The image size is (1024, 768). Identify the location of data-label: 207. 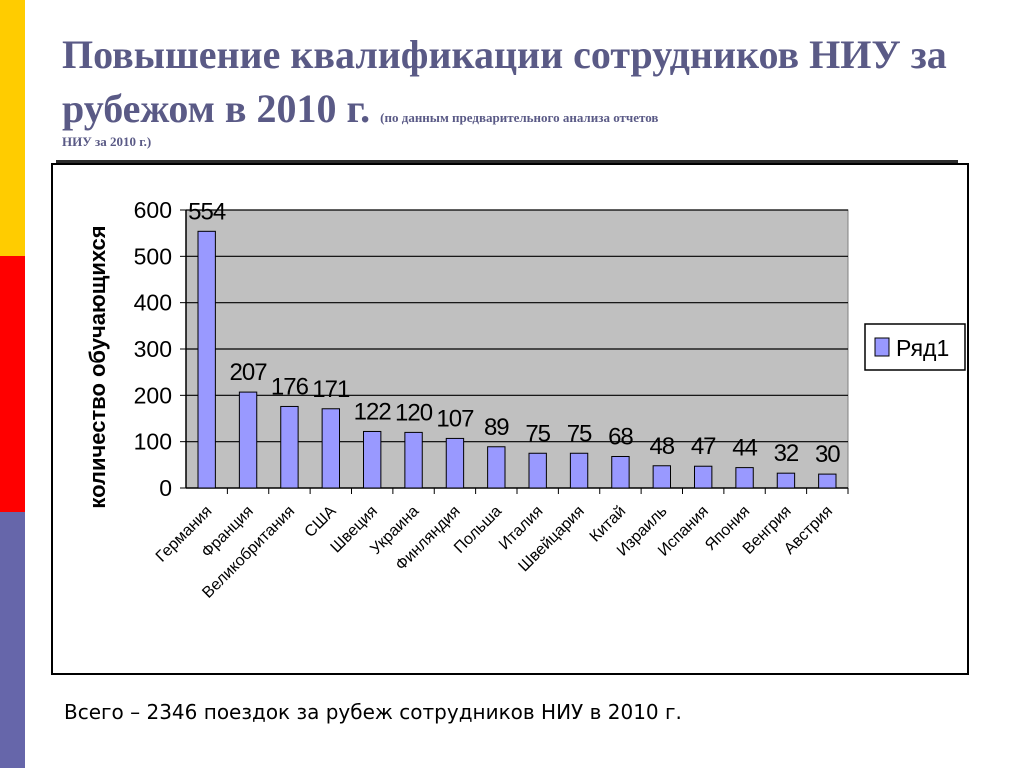
(249, 372).